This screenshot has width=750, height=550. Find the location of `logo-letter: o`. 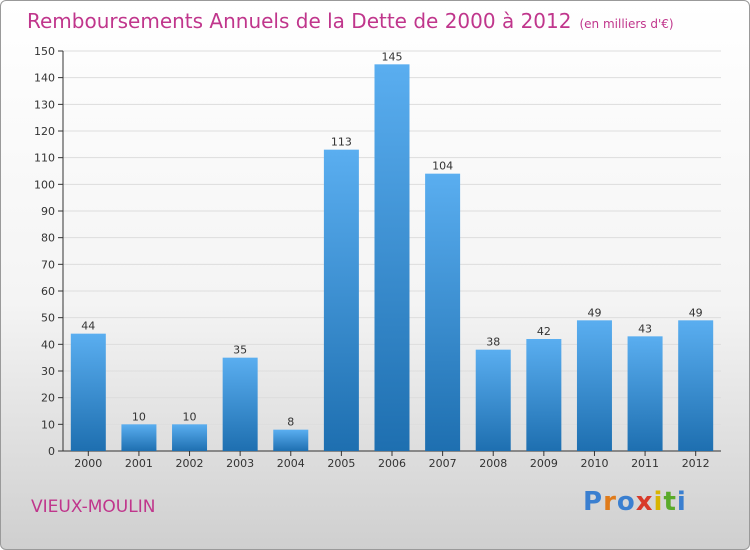

logo-letter: o is located at coordinates (626, 502).